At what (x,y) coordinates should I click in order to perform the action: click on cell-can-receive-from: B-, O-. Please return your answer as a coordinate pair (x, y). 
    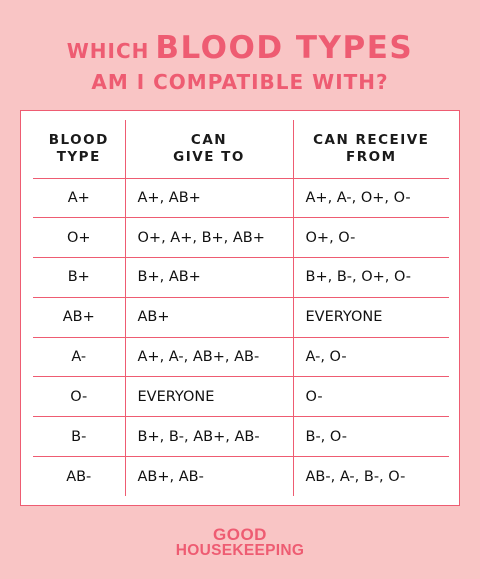
    Looking at the image, I should click on (370, 437).